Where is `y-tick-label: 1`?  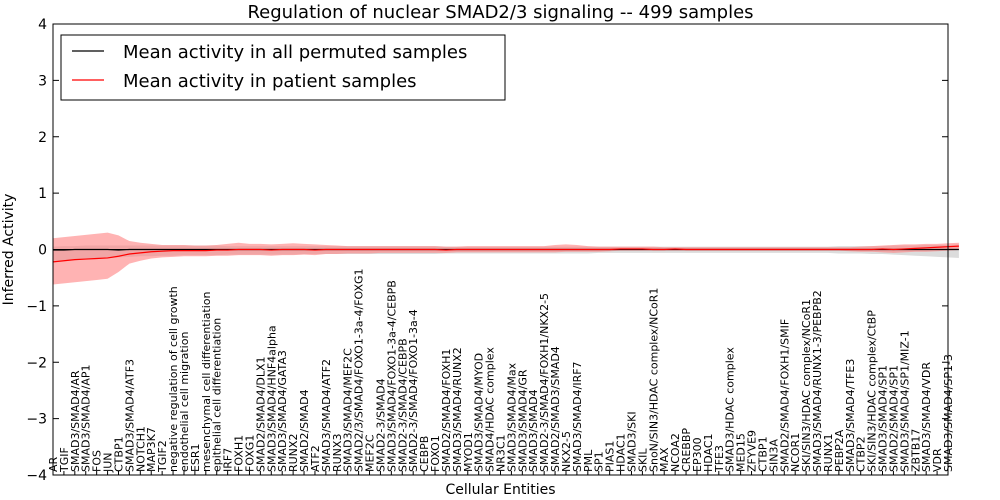
y-tick-label: 1 is located at coordinates (42, 194).